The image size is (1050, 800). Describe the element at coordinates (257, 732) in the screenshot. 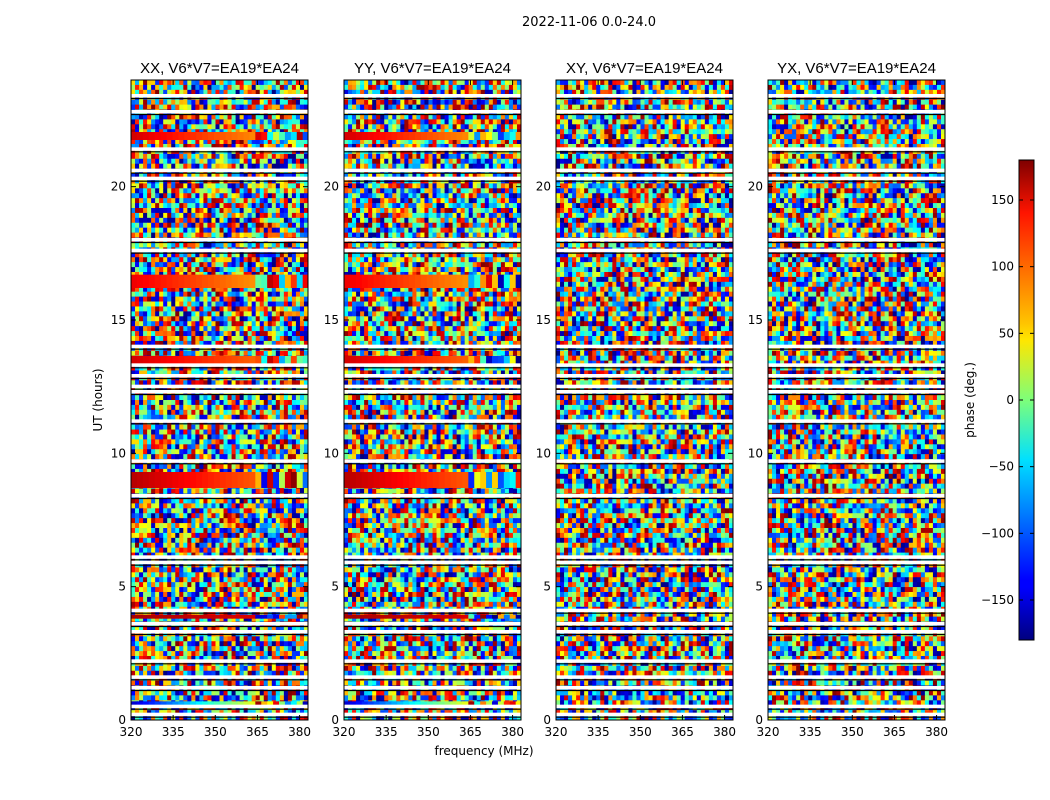

I see `x-tick-label: 365` at that location.